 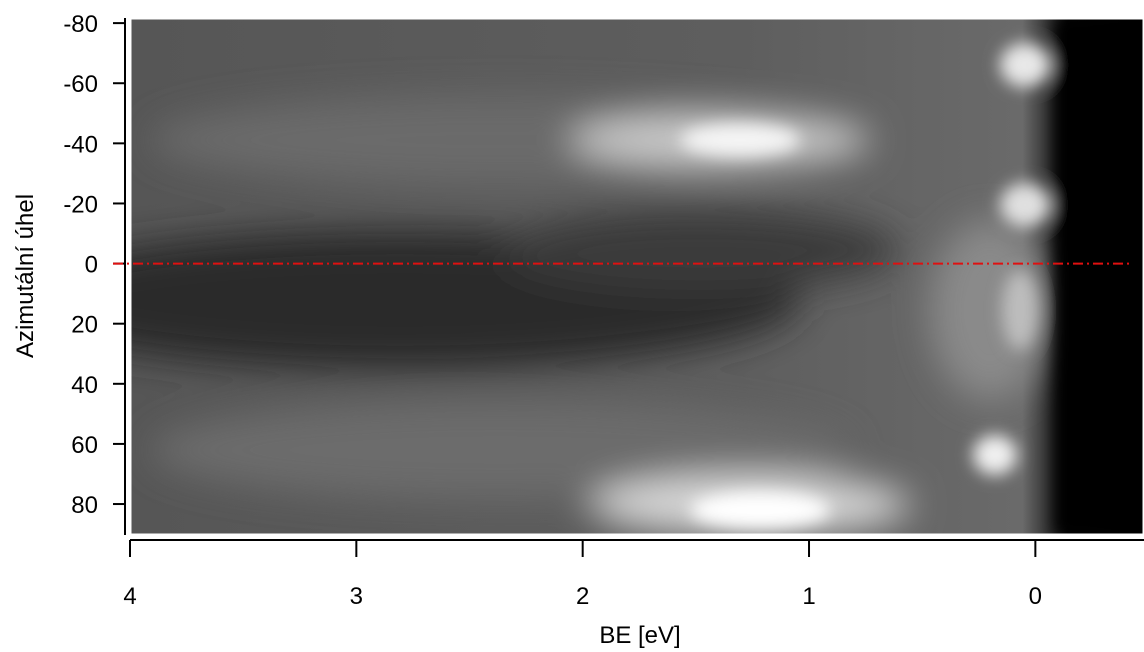 I want to click on y-axis-title: Azimutální úhel, so click(x=25, y=276).